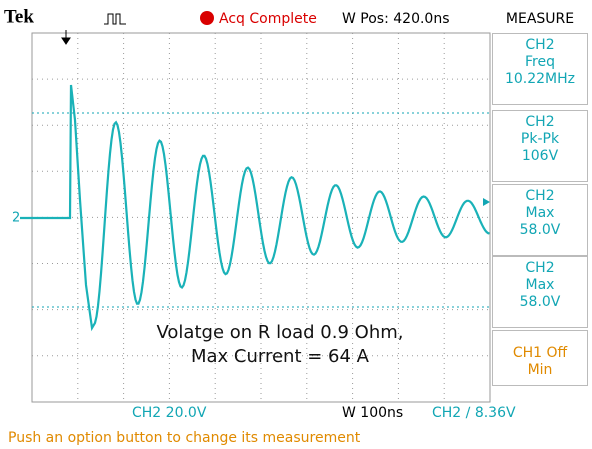 Image resolution: width=592 pixels, height=449 pixels. What do you see at coordinates (540, 79) in the screenshot?
I see `measurement-value: 10.22MHz` at bounding box center [540, 79].